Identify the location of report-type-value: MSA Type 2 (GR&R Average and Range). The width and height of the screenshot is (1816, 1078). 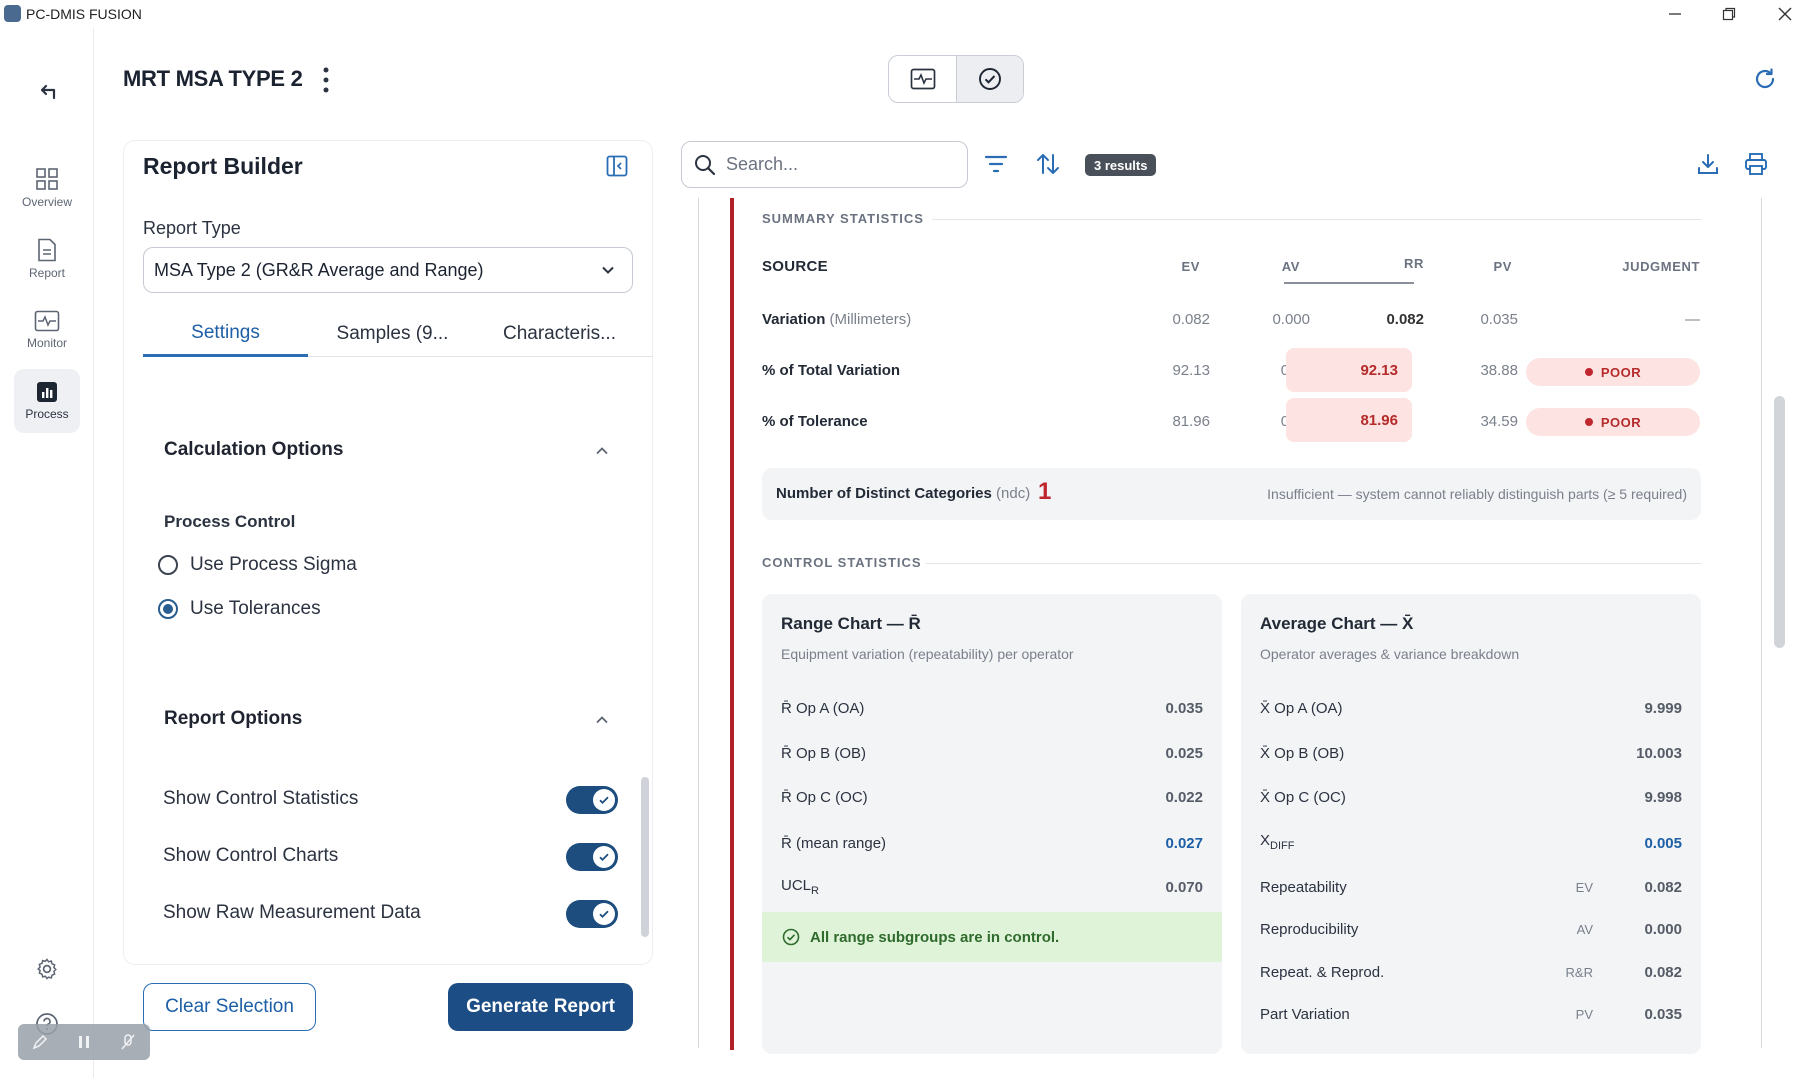
(319, 269).